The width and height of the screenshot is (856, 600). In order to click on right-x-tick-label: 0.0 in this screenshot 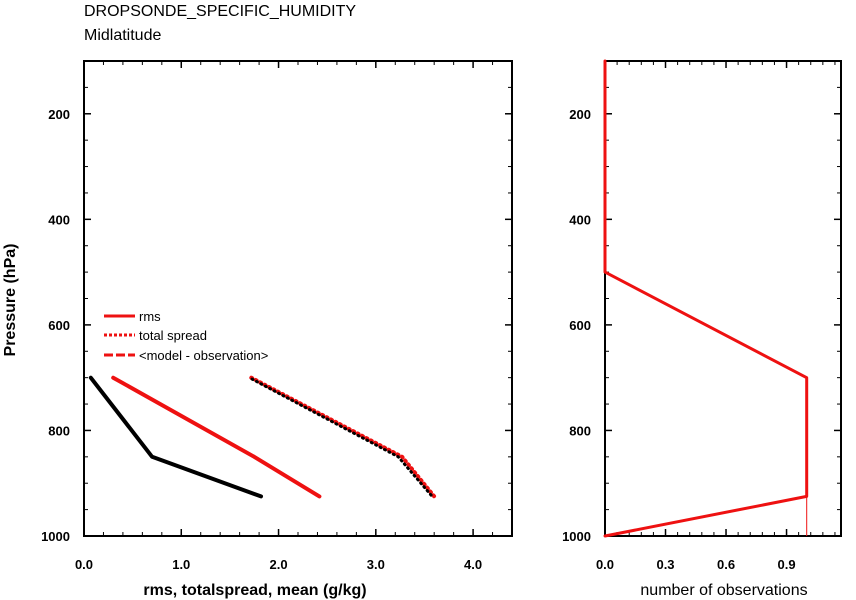, I will do `click(605, 564)`.